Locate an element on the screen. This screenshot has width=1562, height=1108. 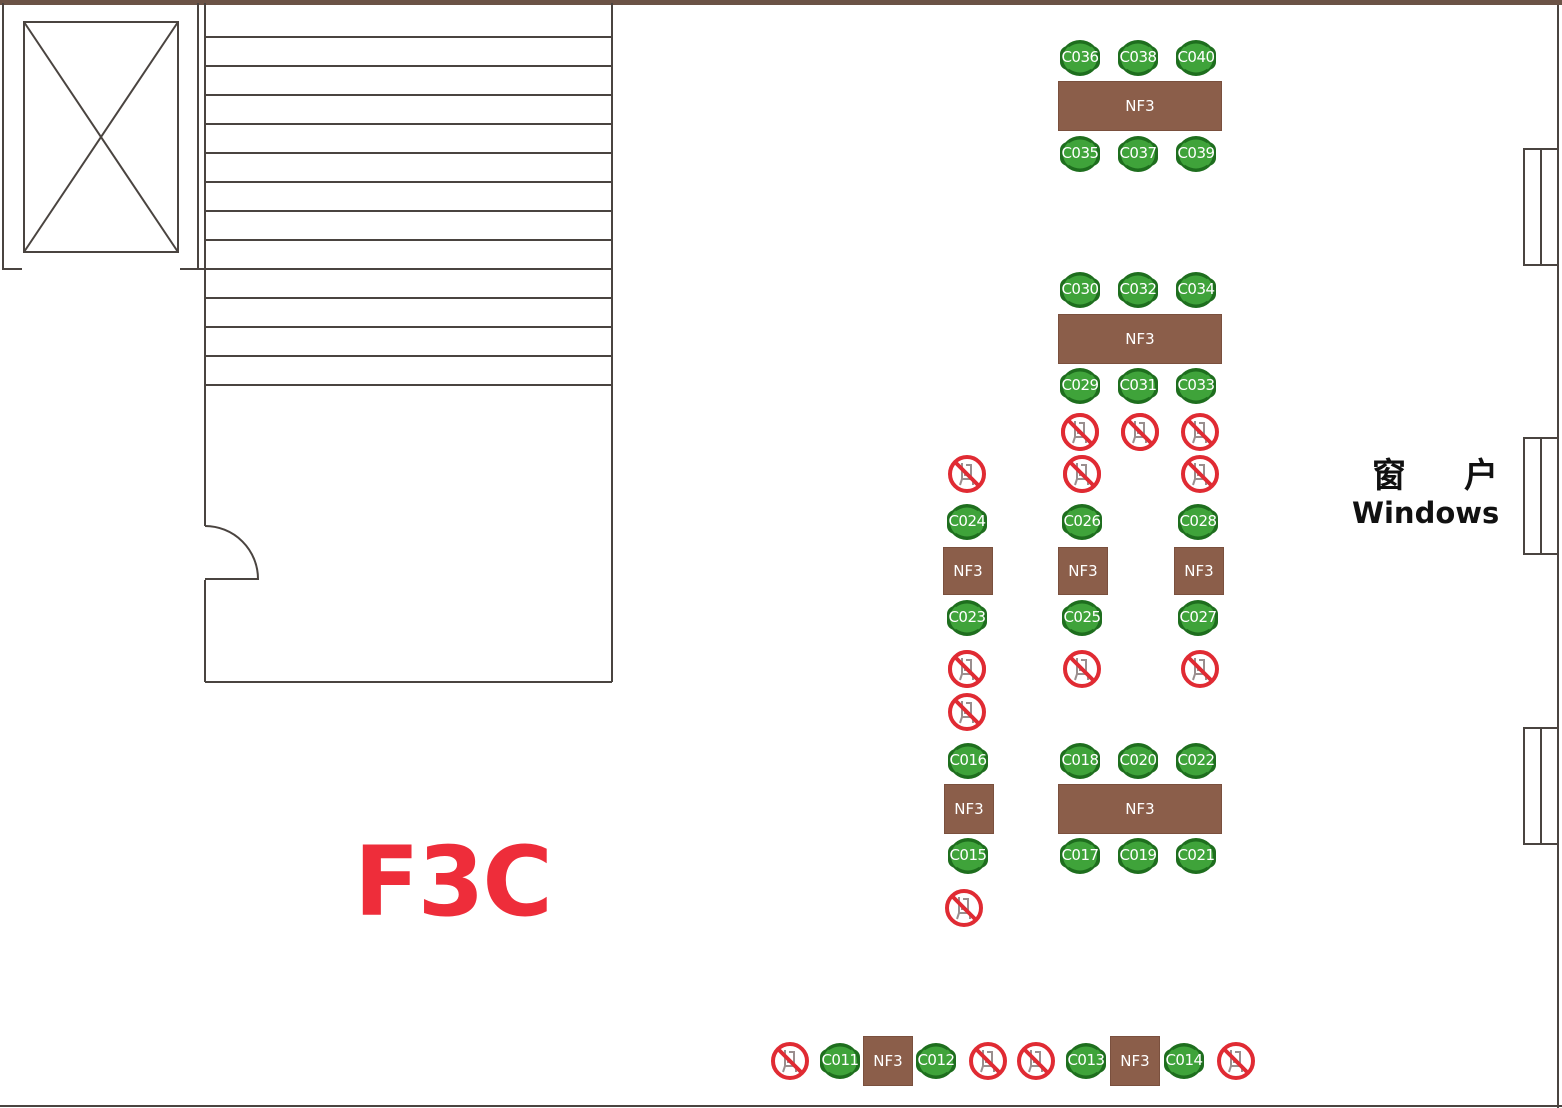
staircase is located at coordinates (408, 211).